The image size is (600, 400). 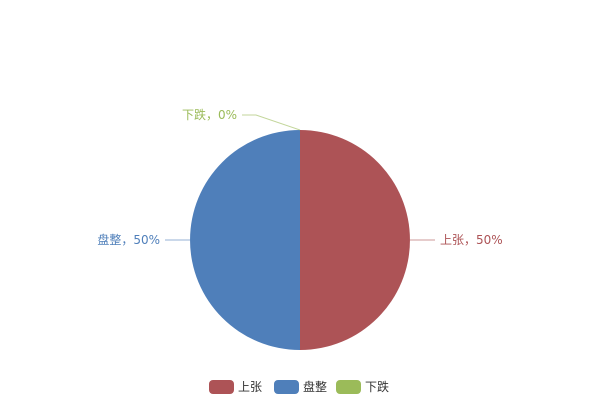 What do you see at coordinates (128, 239) in the screenshot?
I see `slice-label-1: 盘整，50%` at bounding box center [128, 239].